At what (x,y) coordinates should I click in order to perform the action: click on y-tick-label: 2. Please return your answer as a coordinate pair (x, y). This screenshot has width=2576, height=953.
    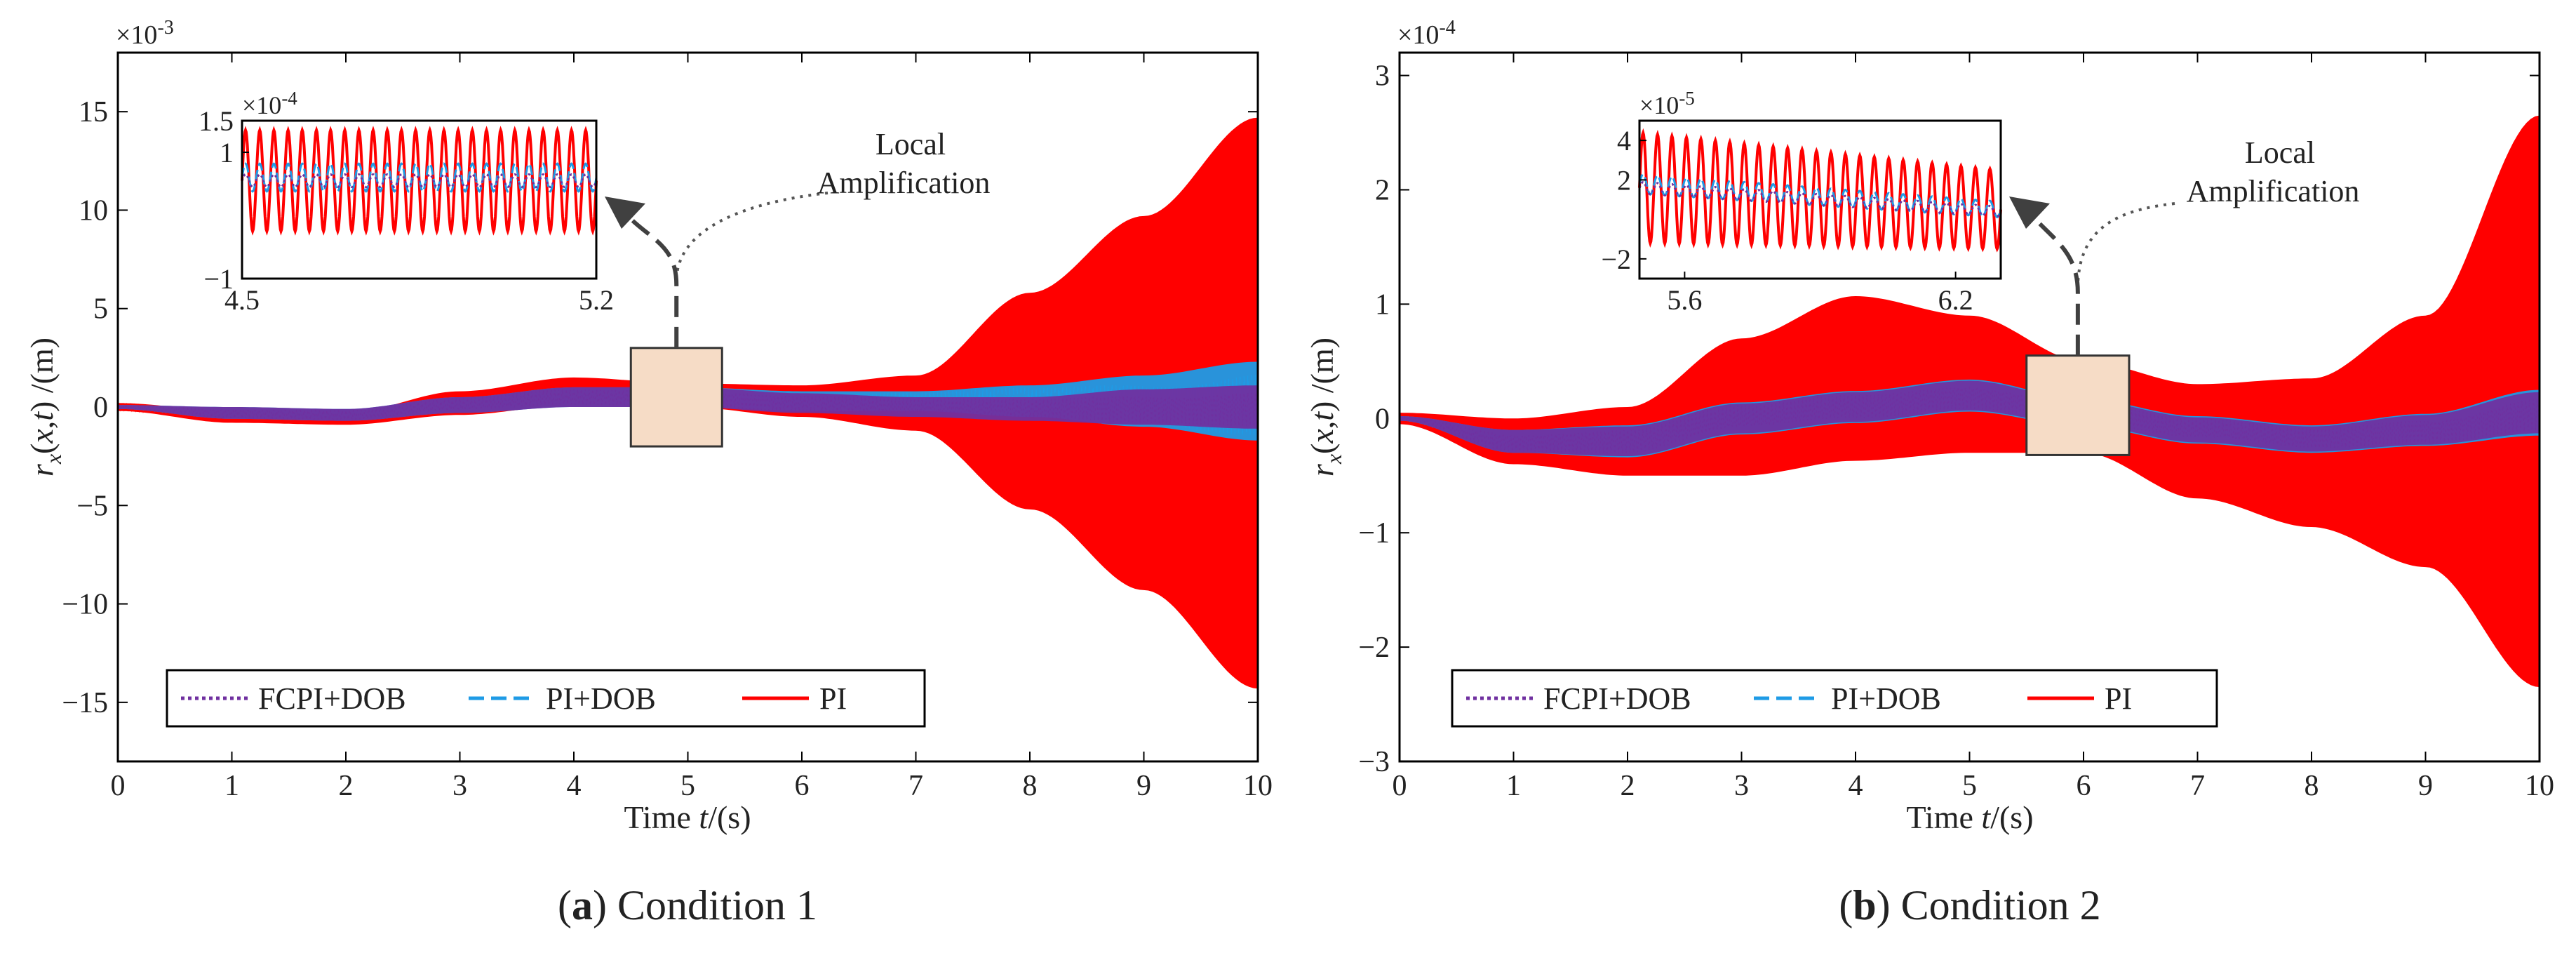
    Looking at the image, I should click on (1382, 190).